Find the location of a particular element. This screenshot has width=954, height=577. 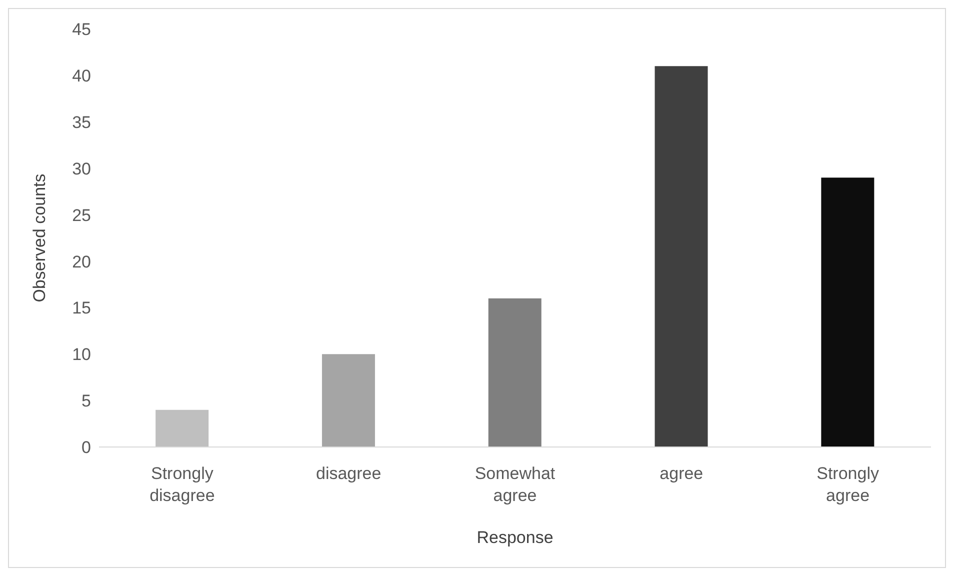

x-axis-title: Response is located at coordinates (515, 537).